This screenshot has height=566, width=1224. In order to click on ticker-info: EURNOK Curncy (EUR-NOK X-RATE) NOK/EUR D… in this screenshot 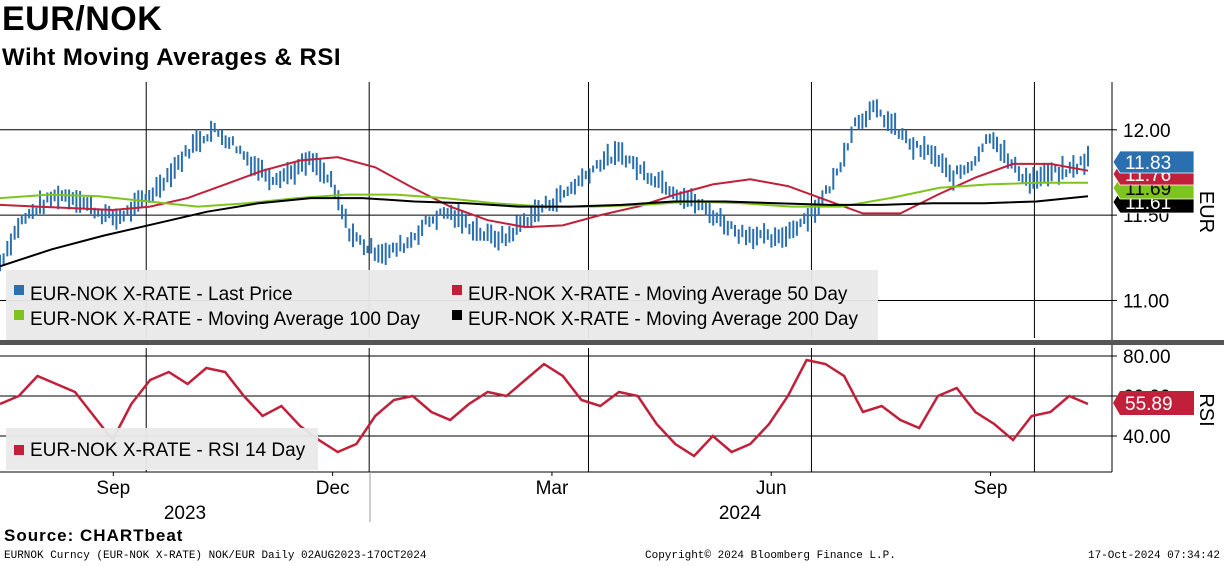, I will do `click(215, 556)`.